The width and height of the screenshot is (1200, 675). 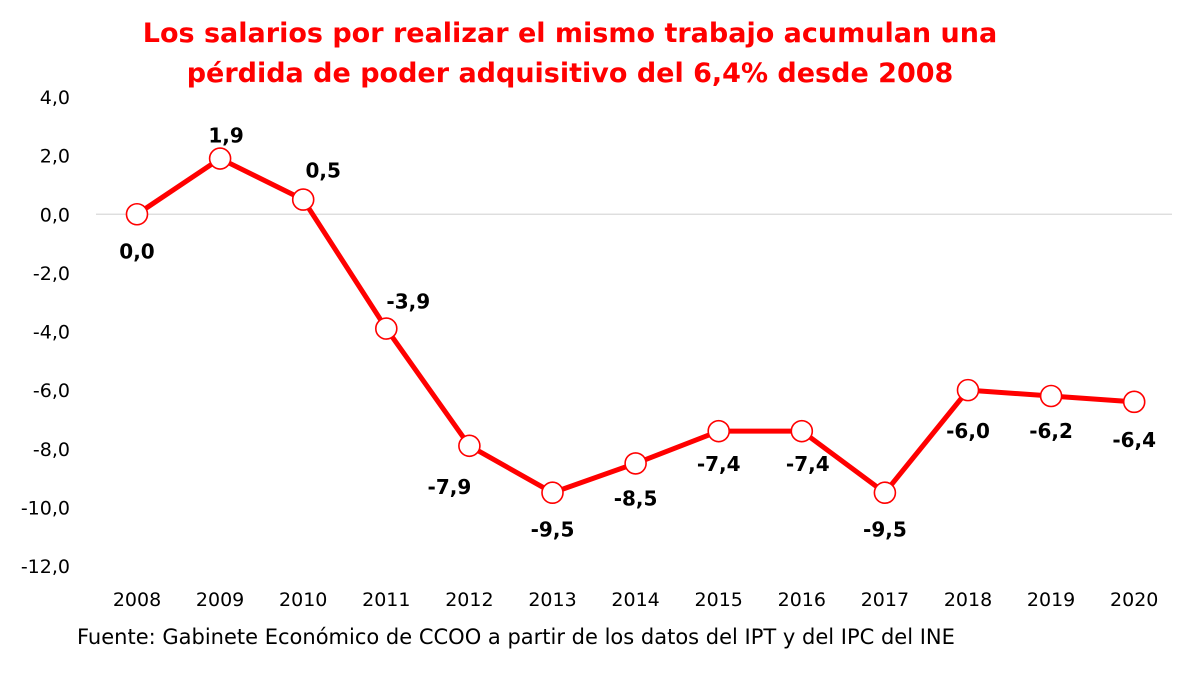 I want to click on data-label: 0,0, so click(x=136, y=251).